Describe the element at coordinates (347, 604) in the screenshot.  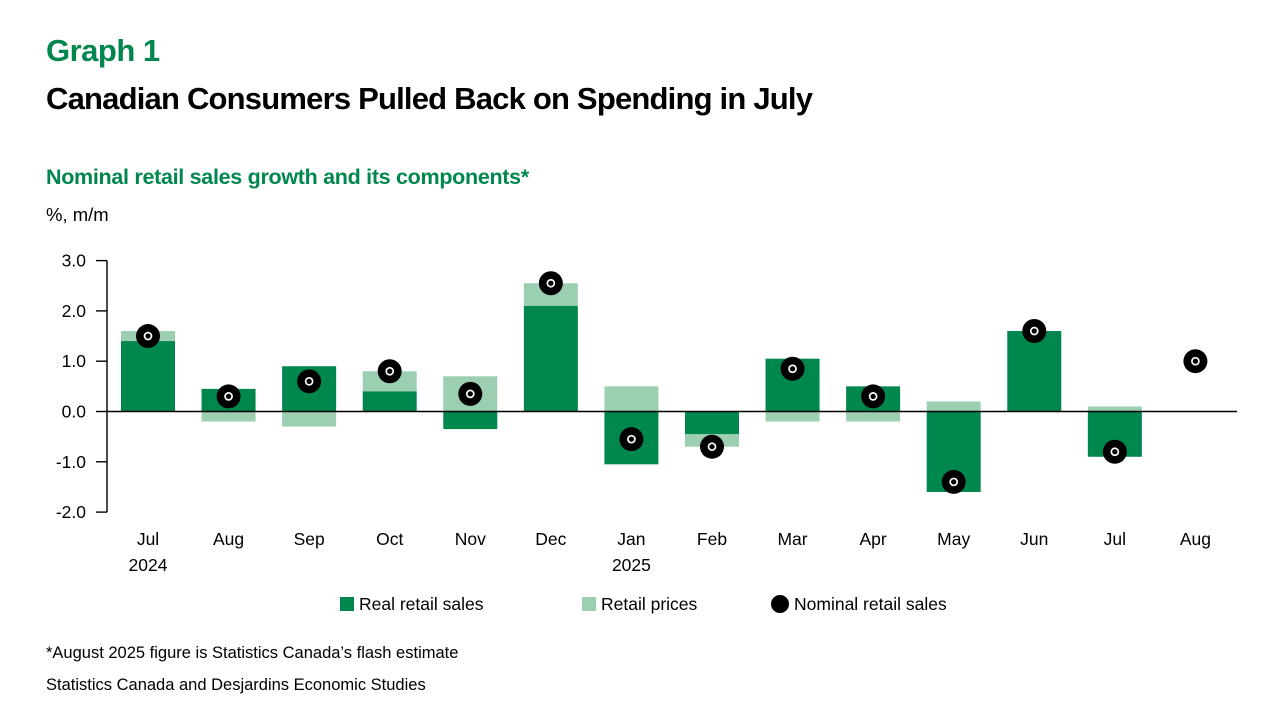
I see `real-retail-sales-swatch-icon` at that location.